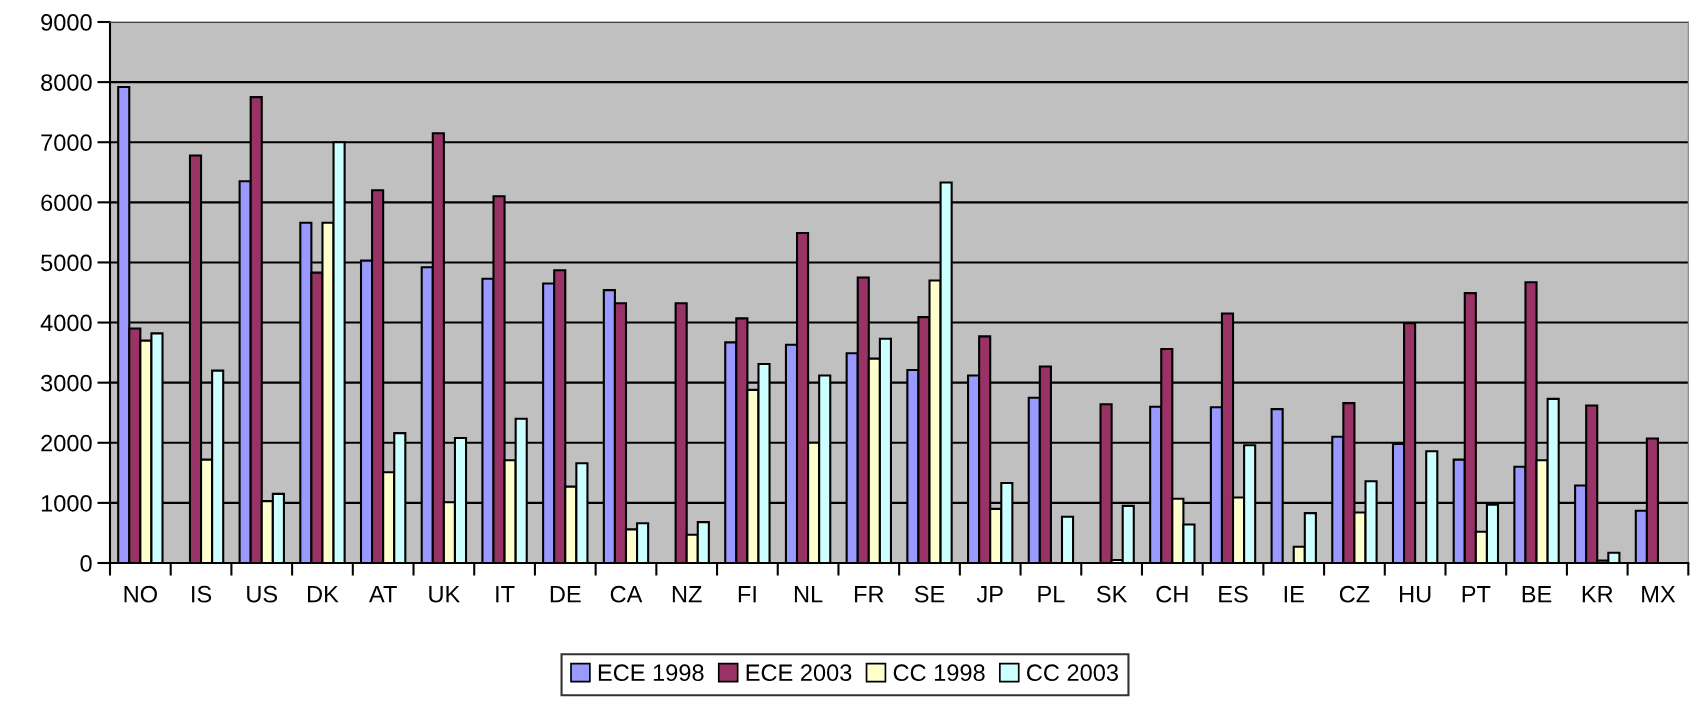 This screenshot has height=707, width=1690. What do you see at coordinates (202, 594) in the screenshot?
I see `x-tick-label: IS` at bounding box center [202, 594].